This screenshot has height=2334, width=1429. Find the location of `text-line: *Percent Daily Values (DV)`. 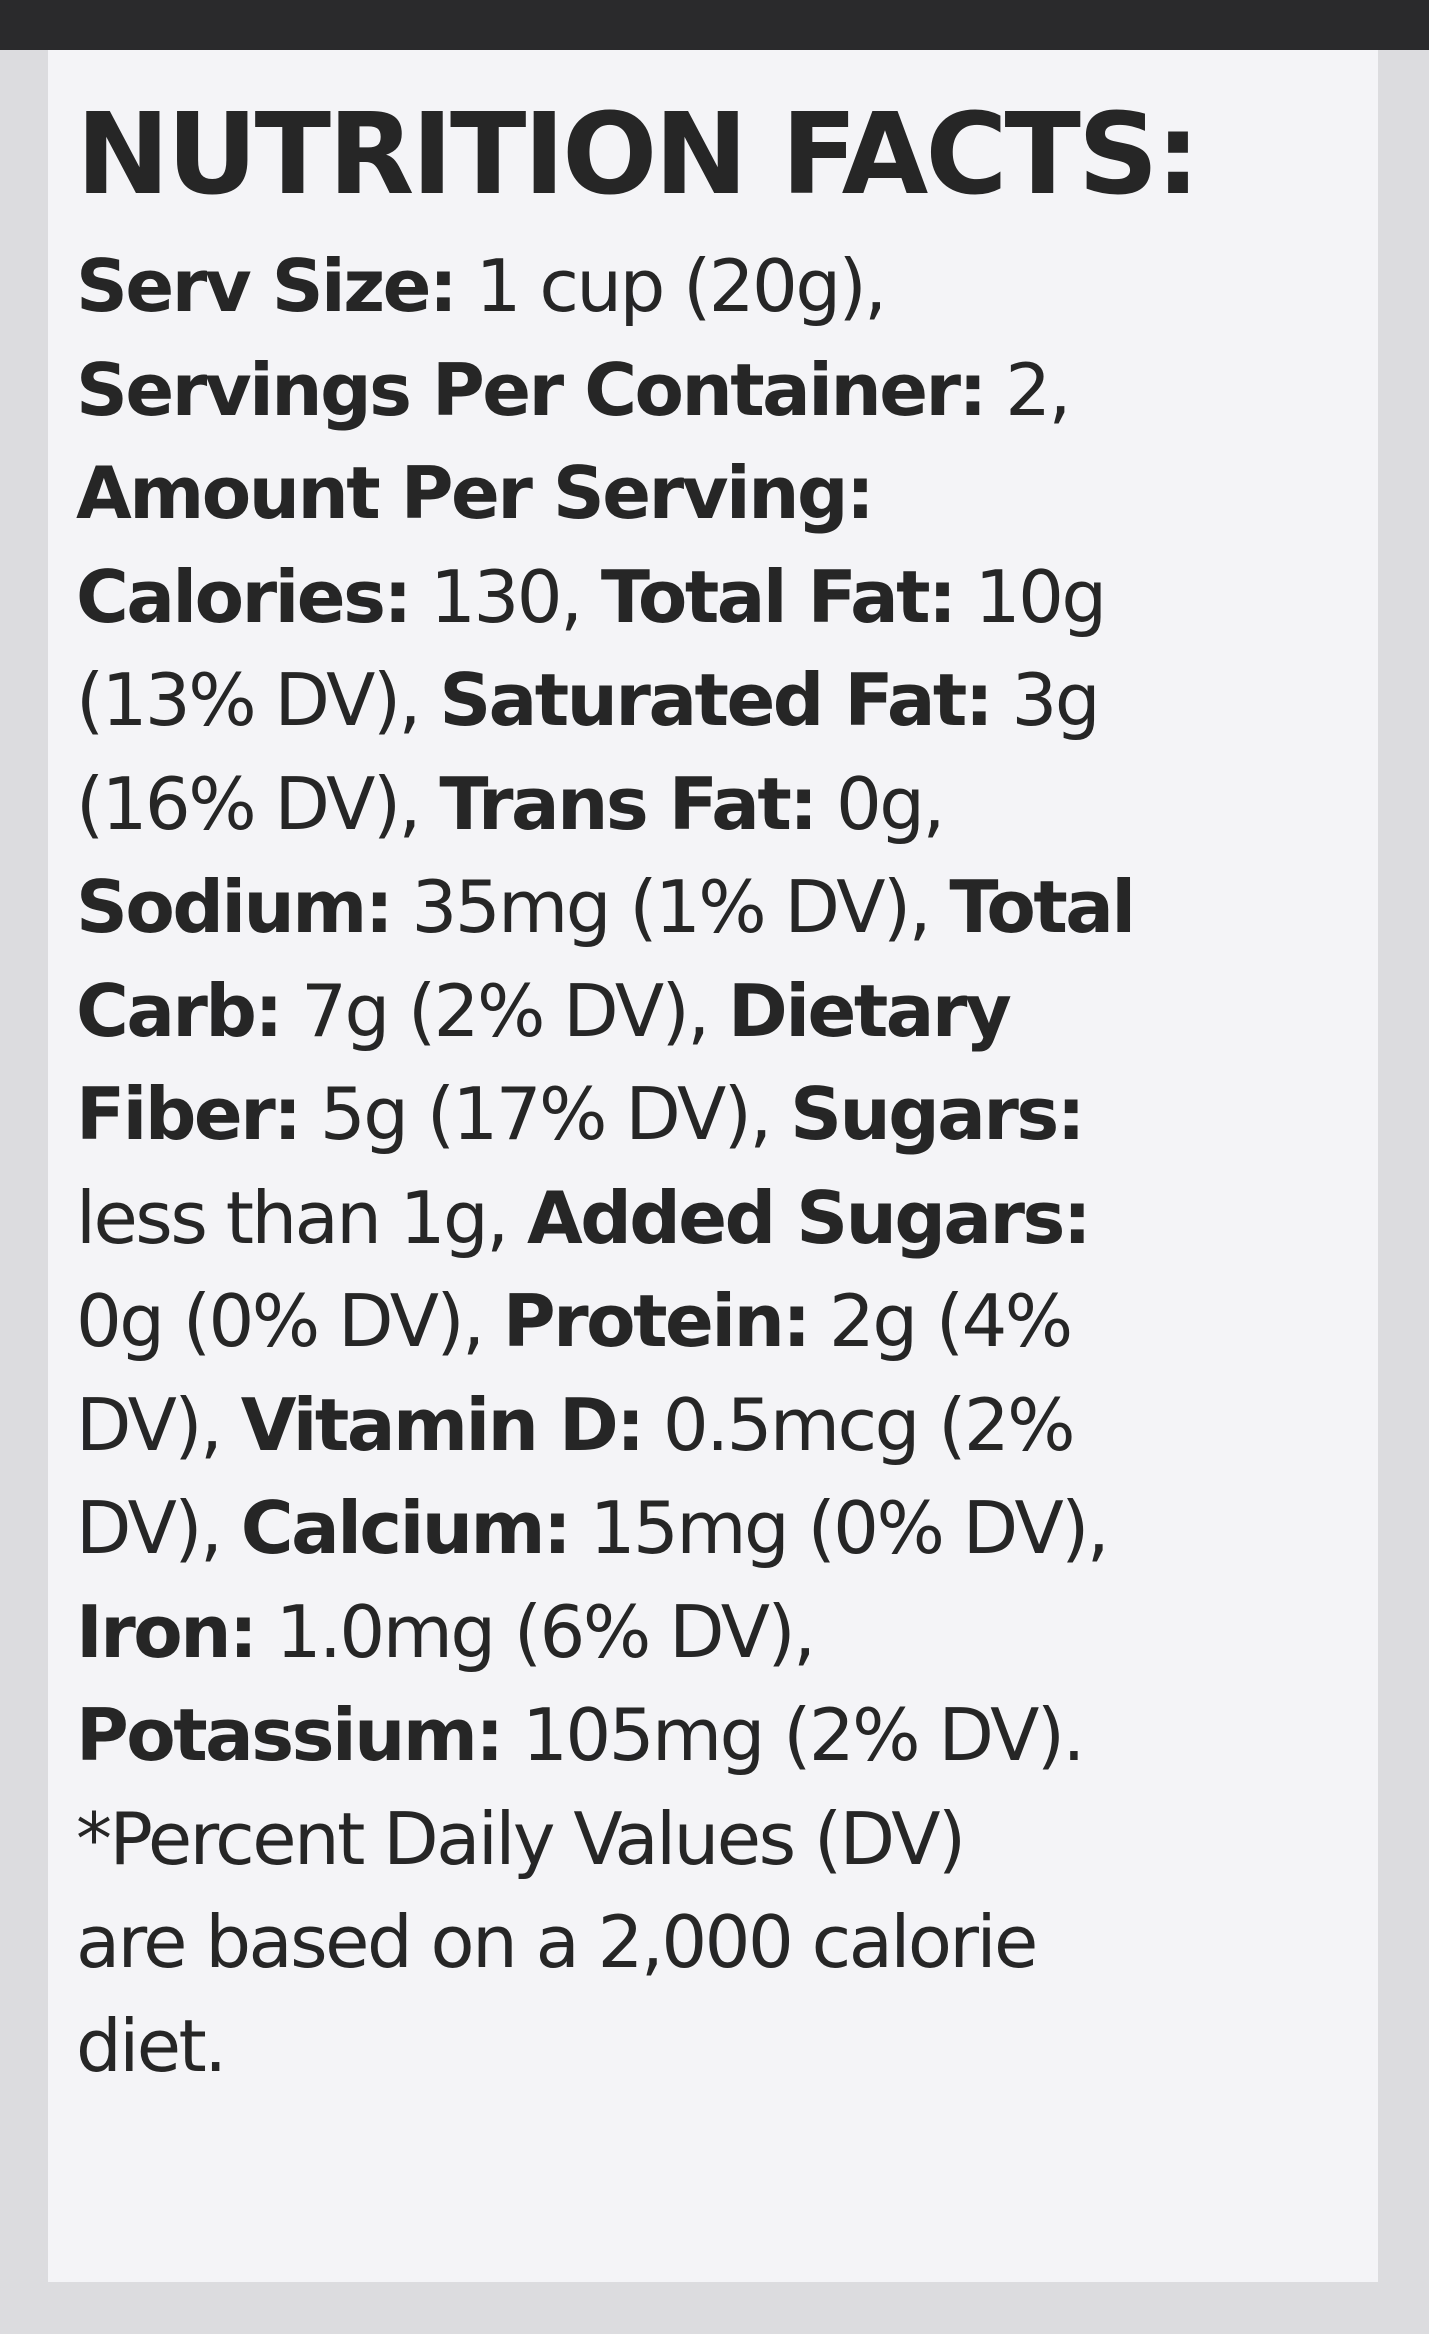

text-line: *Percent Daily Values (DV) is located at coordinates (605, 1840).